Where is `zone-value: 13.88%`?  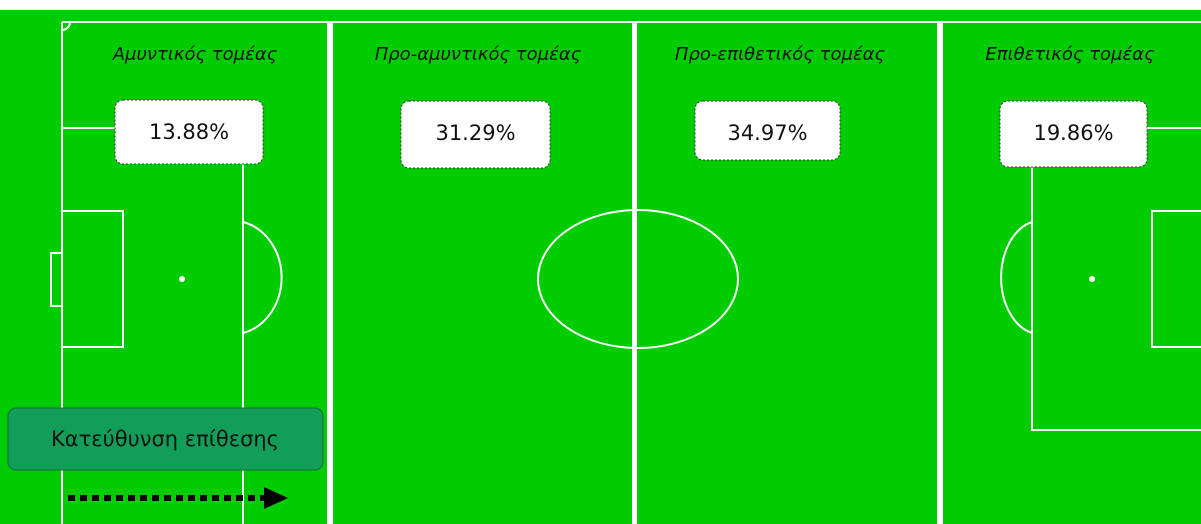 zone-value: 13.88% is located at coordinates (189, 132).